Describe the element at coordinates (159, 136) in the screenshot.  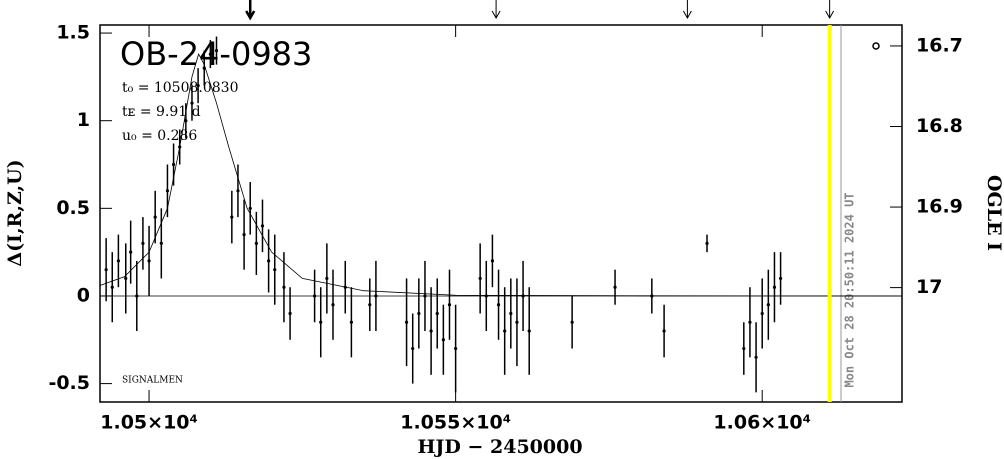
I see `param: u₀ = 0.286` at that location.